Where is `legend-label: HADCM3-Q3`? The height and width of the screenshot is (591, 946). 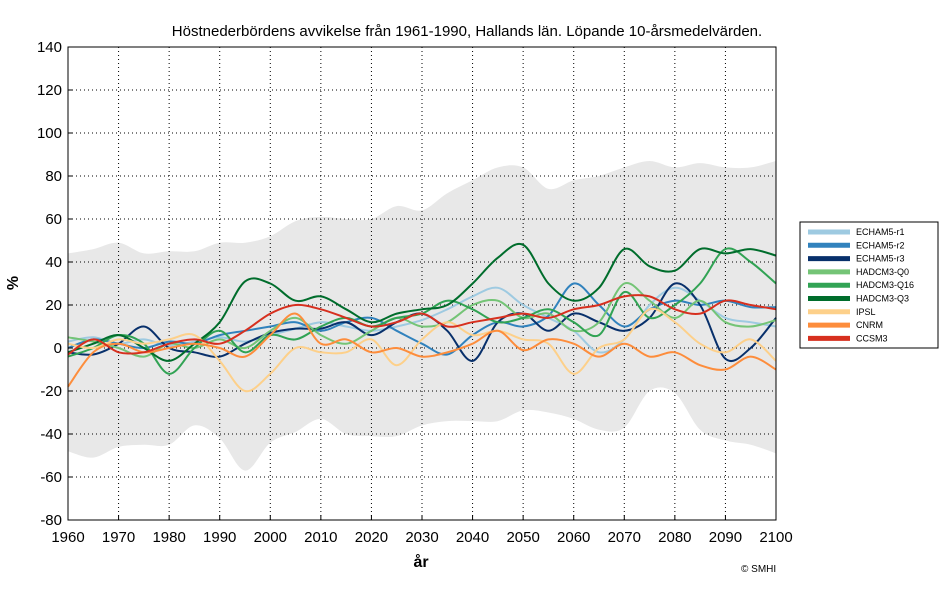
legend-label: HADCM3-Q3 is located at coordinates (882, 299).